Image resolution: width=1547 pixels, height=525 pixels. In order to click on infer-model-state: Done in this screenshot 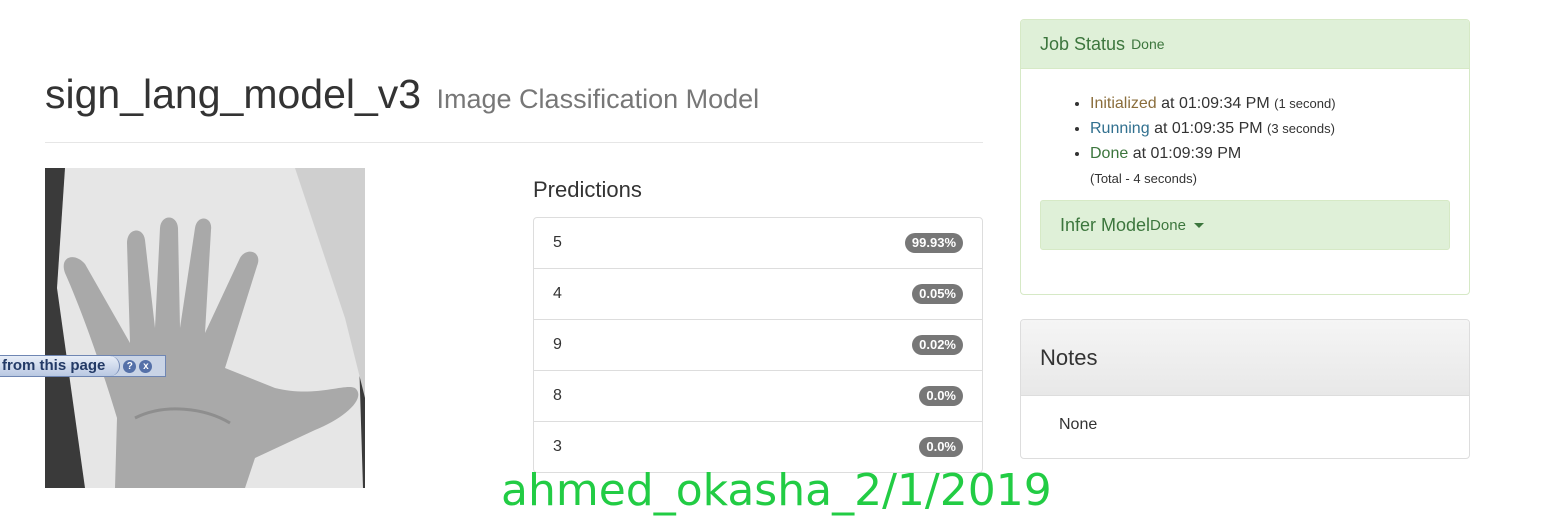, I will do `click(1168, 225)`.